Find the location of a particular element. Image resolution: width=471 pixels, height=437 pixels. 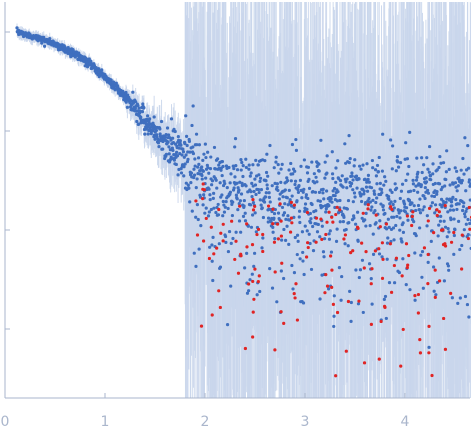

x-tick-label: 1 is located at coordinates (105, 422).